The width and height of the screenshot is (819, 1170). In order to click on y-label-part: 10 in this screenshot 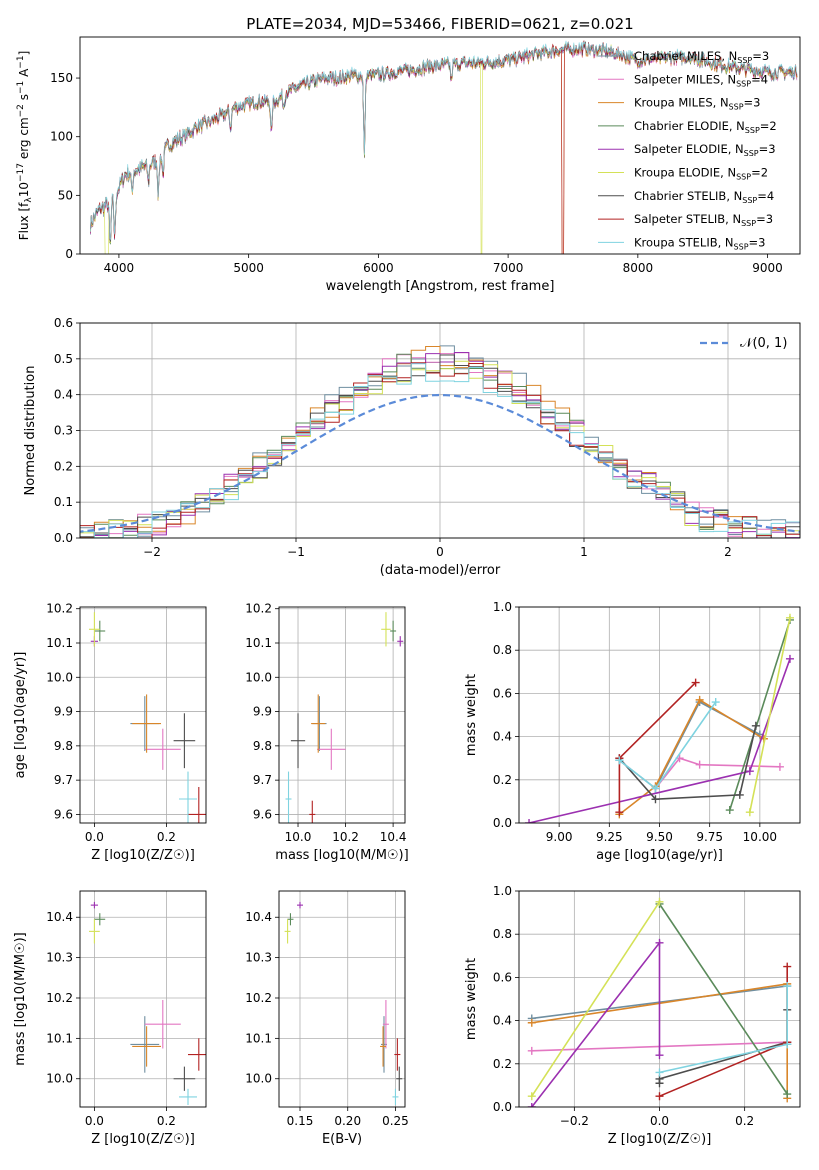, I will do `click(24, 189)`.